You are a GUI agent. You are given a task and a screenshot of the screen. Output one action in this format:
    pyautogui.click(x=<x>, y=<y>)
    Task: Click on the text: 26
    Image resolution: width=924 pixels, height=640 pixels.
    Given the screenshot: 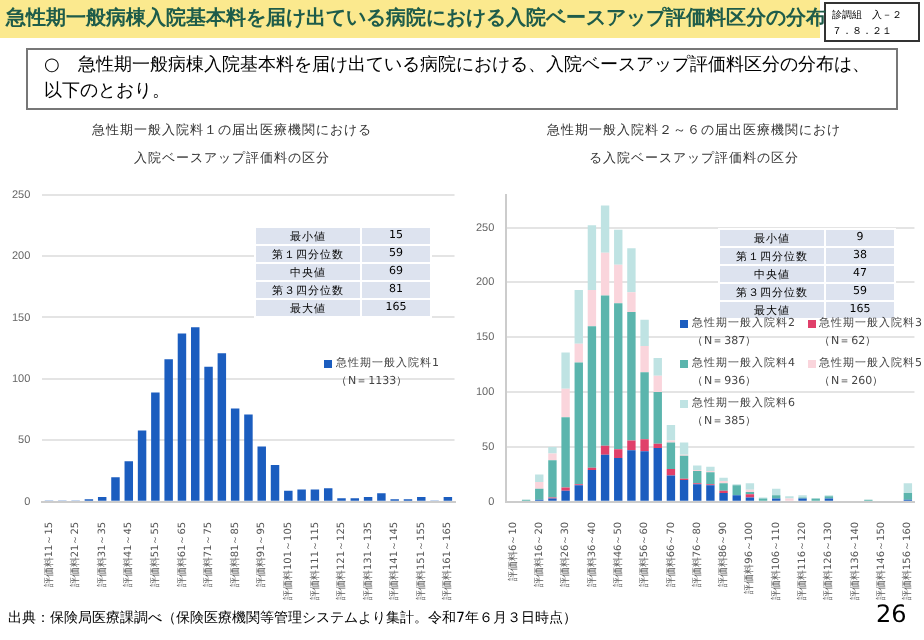 What is the action you would take?
    pyautogui.click(x=891, y=614)
    